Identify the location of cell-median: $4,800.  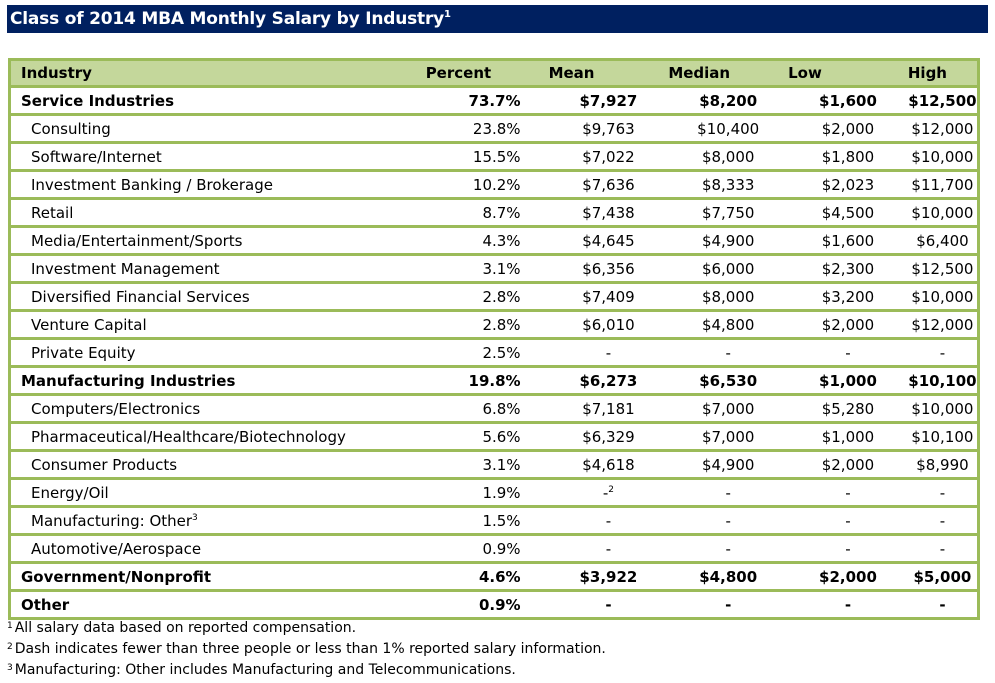
(728, 576).